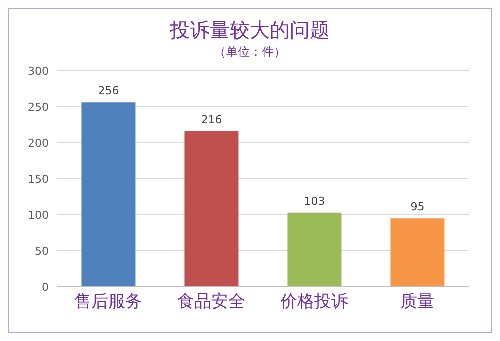  I want to click on y-tick-label: 50, so click(42, 251).